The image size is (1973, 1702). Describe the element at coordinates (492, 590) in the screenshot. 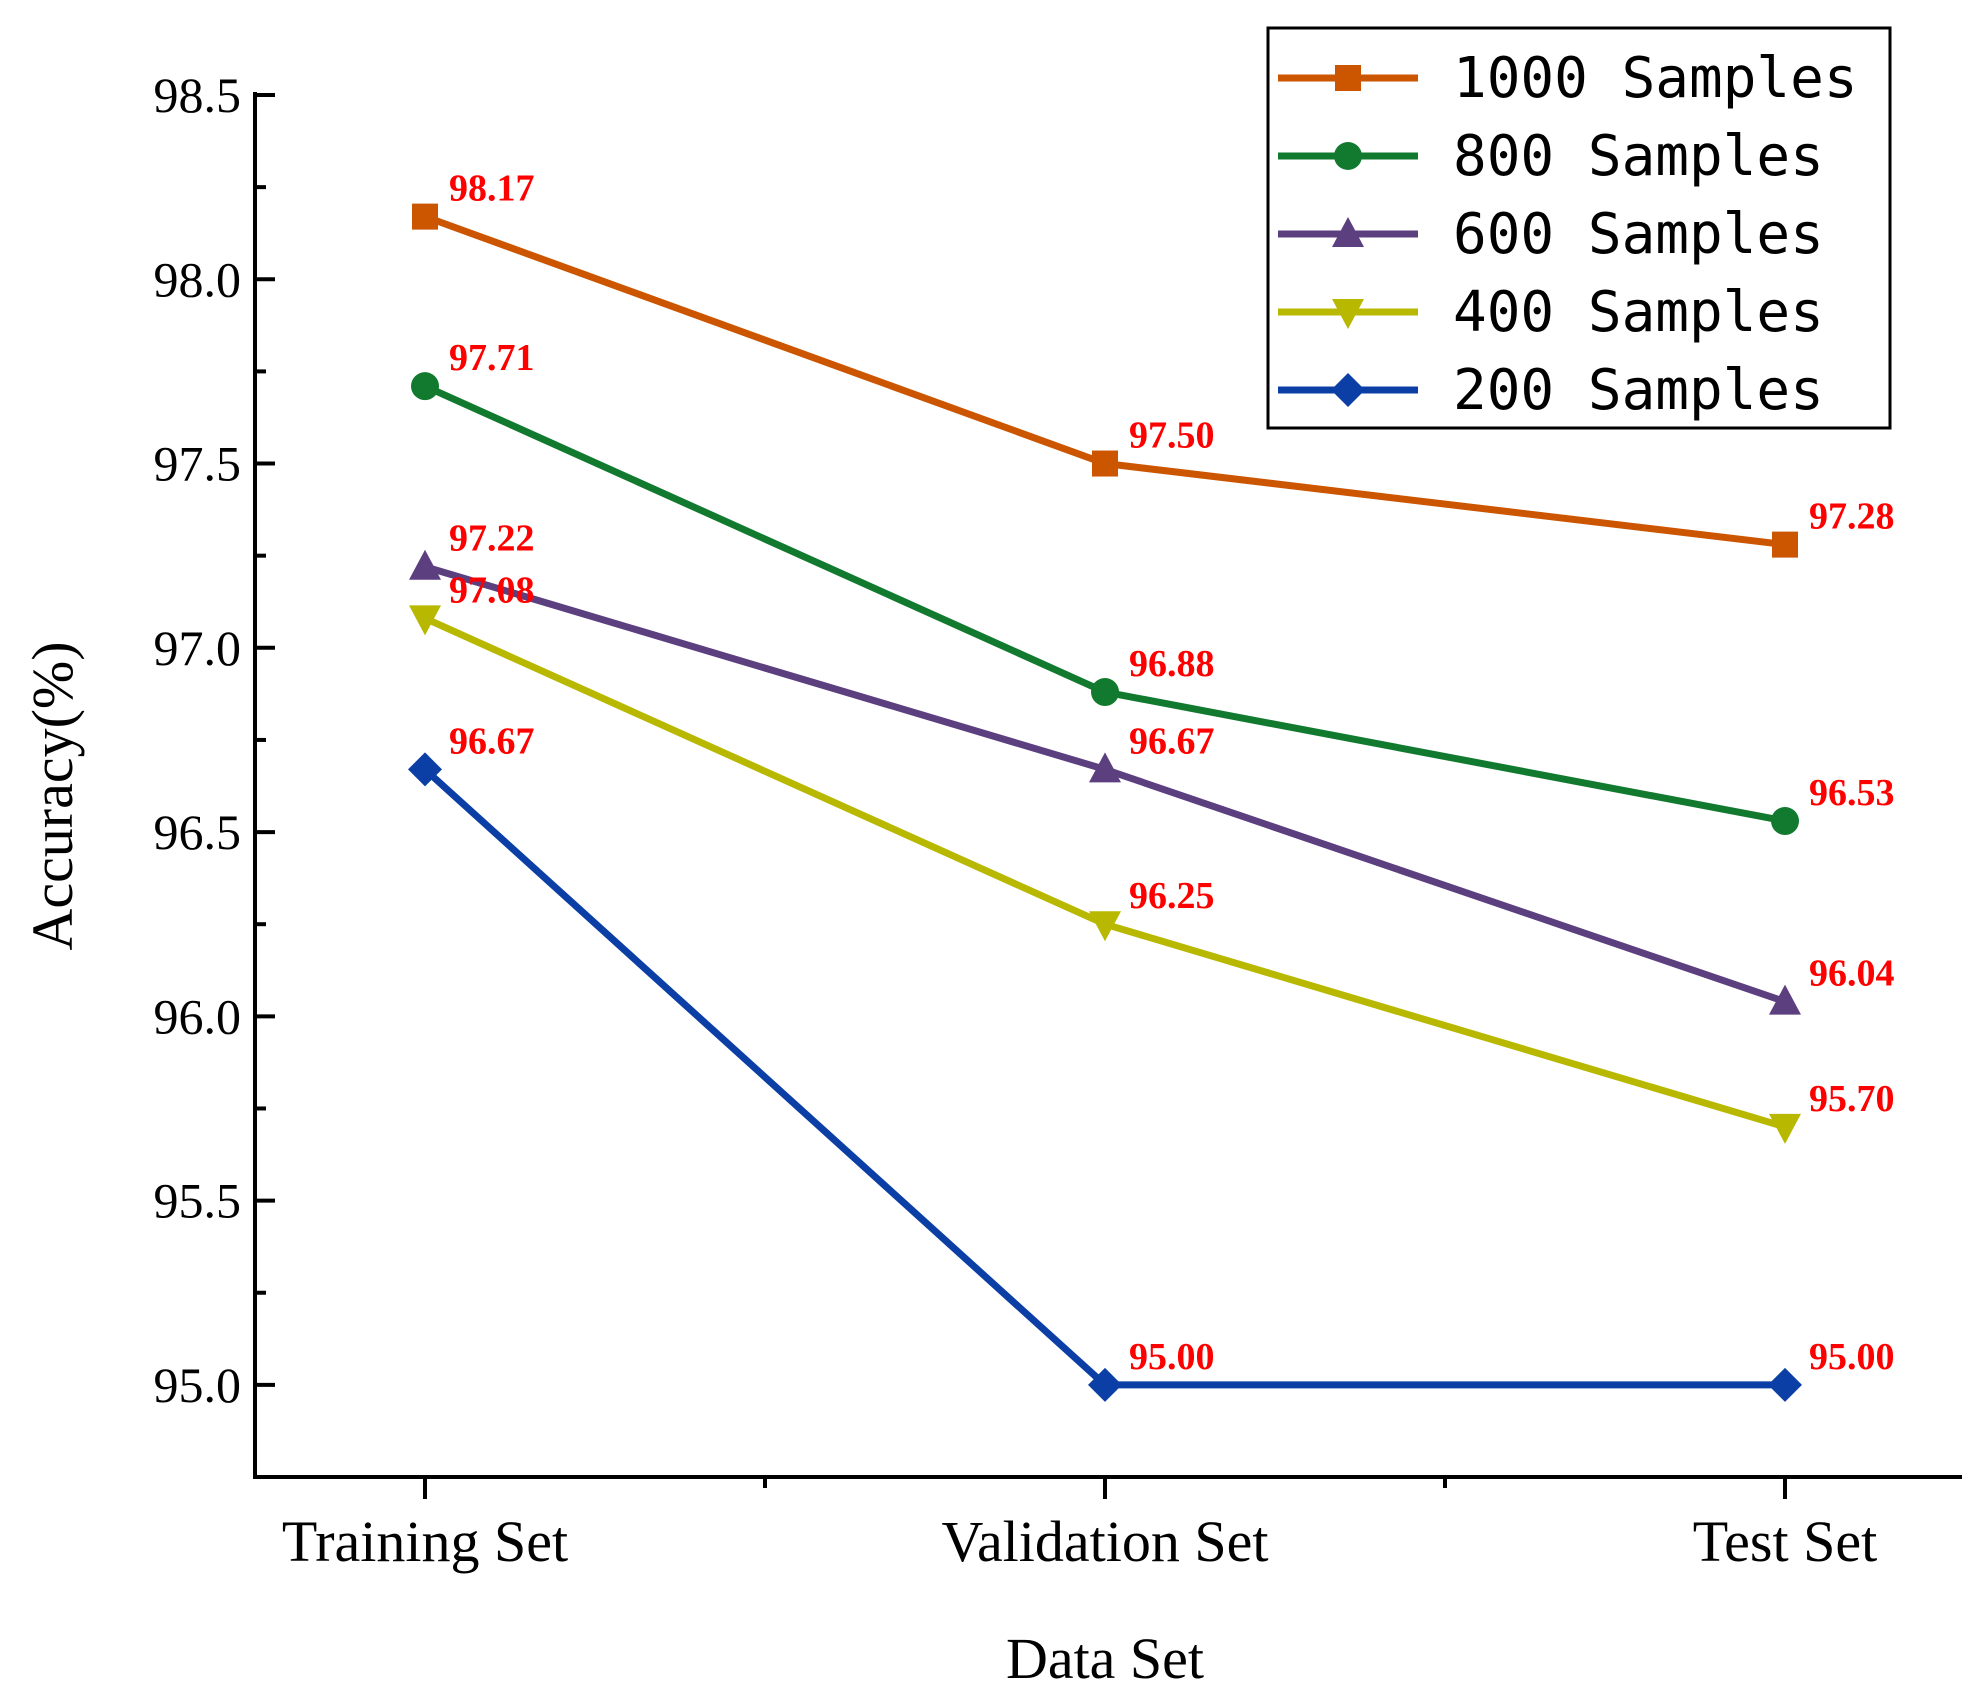

I see `data-label-400-samples: 97.08` at that location.